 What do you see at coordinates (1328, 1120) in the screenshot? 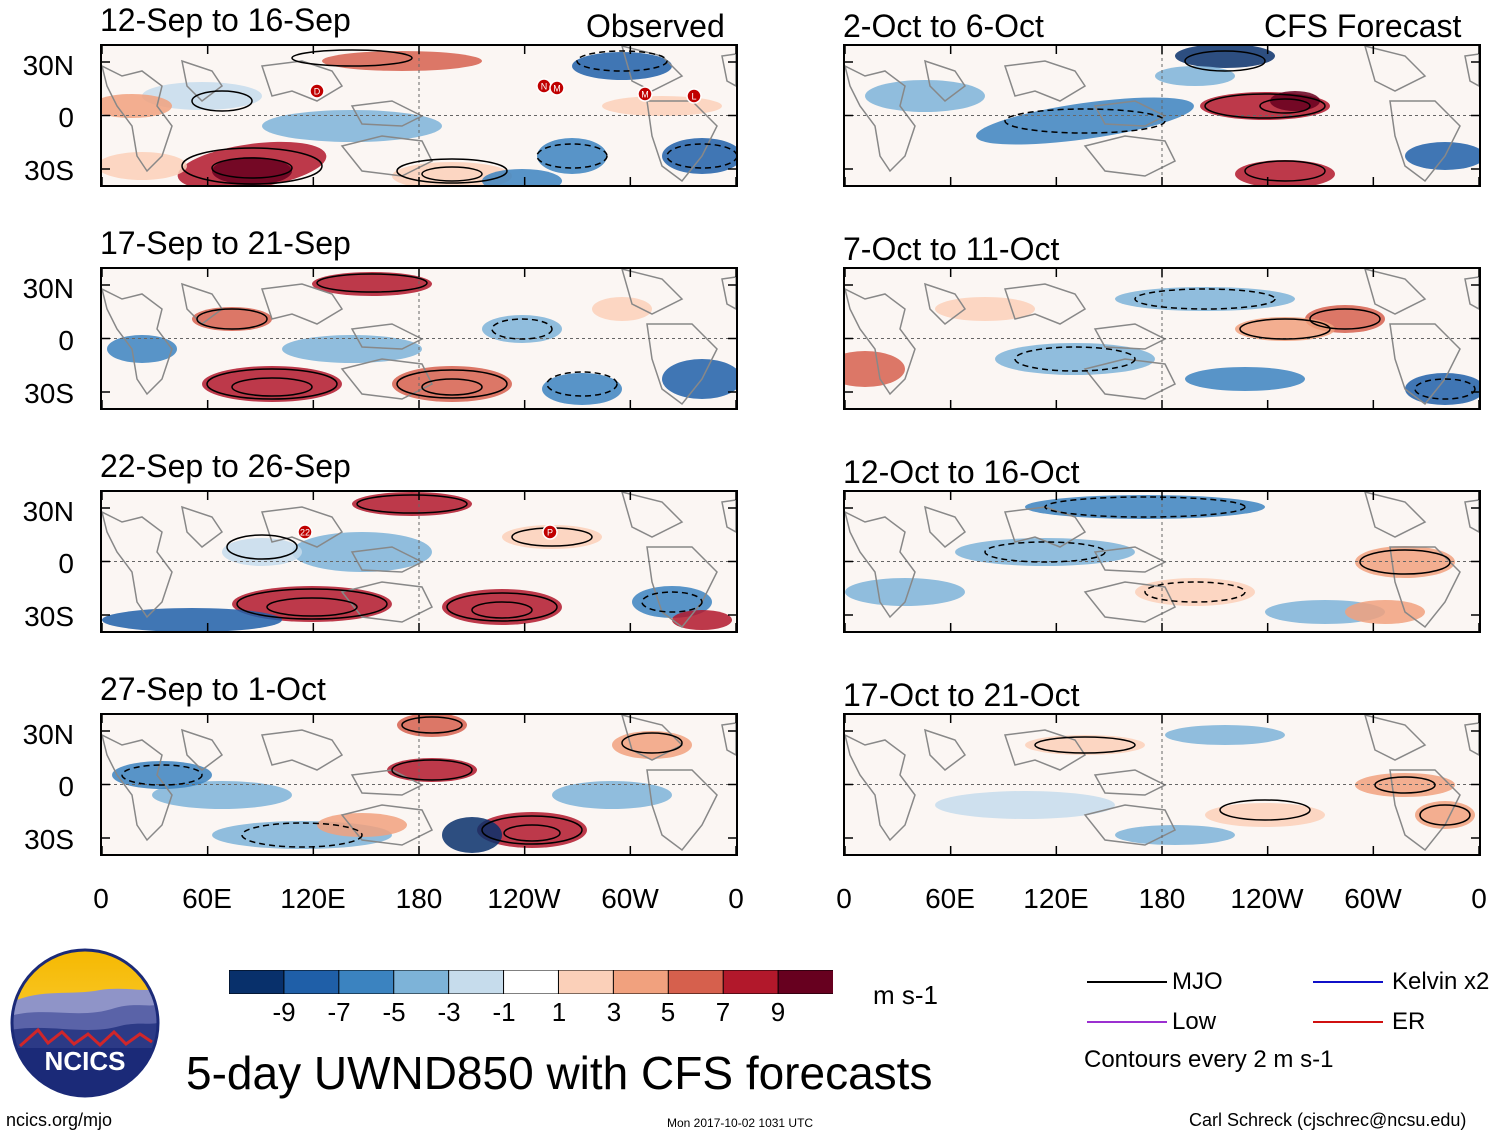
I see `author-credit: Carl Schreck (cjschrec@ncsu.edu)` at bounding box center [1328, 1120].